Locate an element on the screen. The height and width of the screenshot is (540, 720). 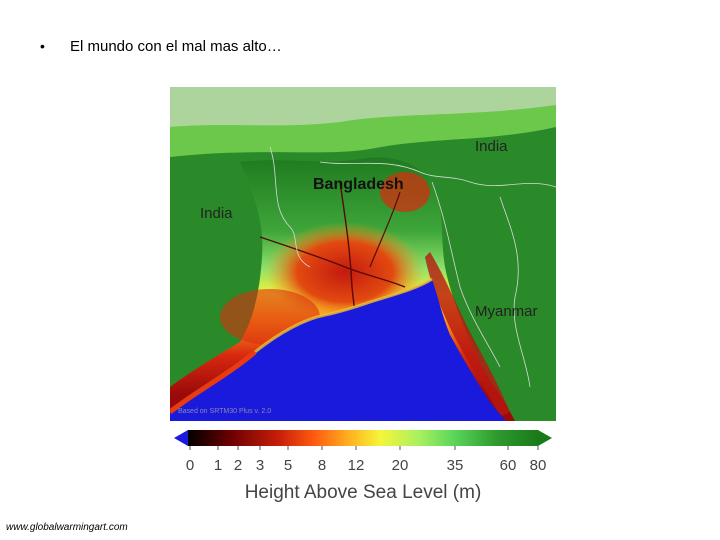
legend-tick-label: 60 is located at coordinates (508, 465).